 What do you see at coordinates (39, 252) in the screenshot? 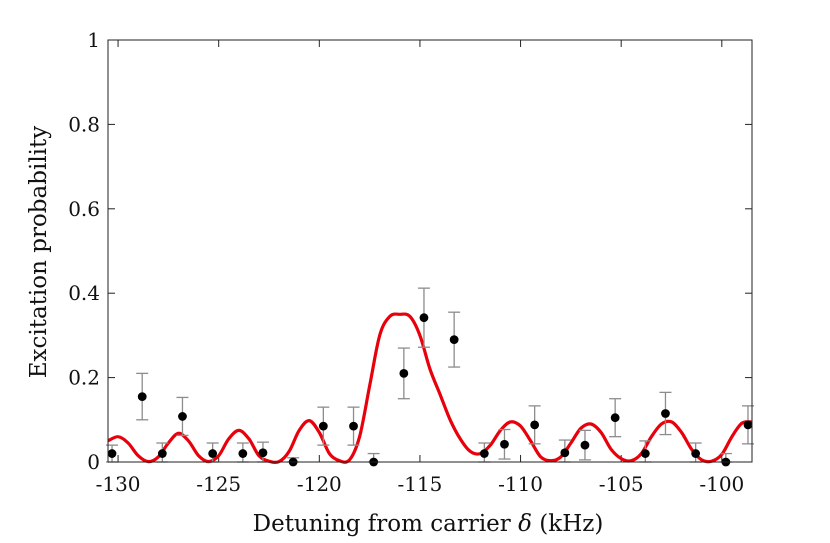
I see `y-axis-title: Excitation probability` at bounding box center [39, 252].